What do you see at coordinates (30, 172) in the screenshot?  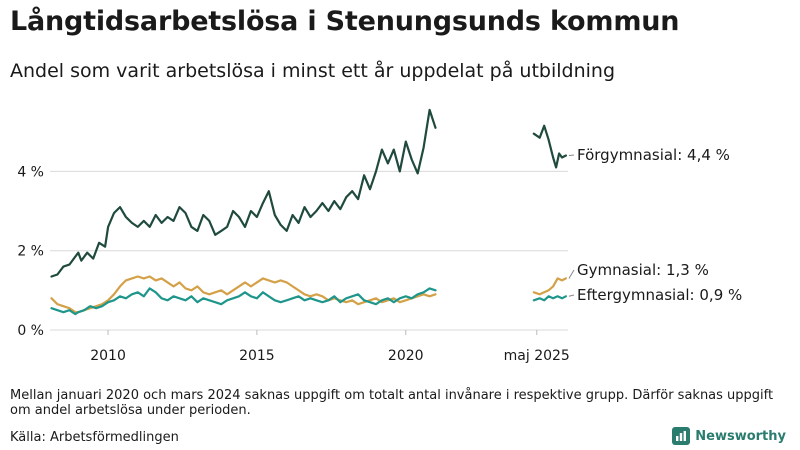 I see `y-tick-label: 4 %` at bounding box center [30, 172].